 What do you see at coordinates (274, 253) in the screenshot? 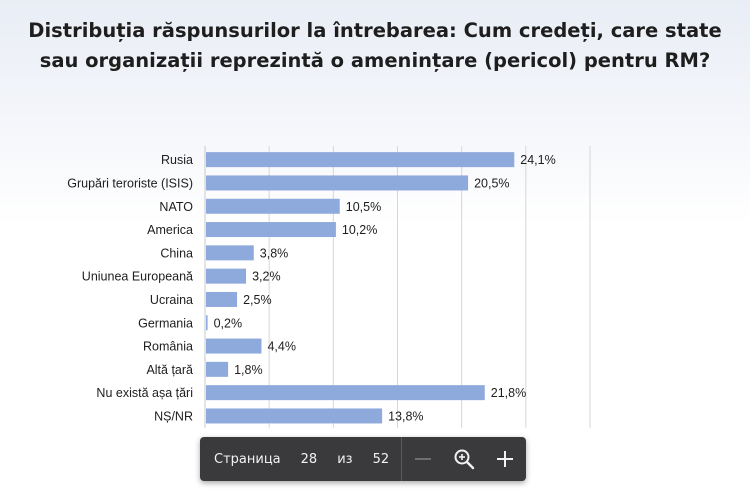
I see `data-label: 3,8%` at bounding box center [274, 253].